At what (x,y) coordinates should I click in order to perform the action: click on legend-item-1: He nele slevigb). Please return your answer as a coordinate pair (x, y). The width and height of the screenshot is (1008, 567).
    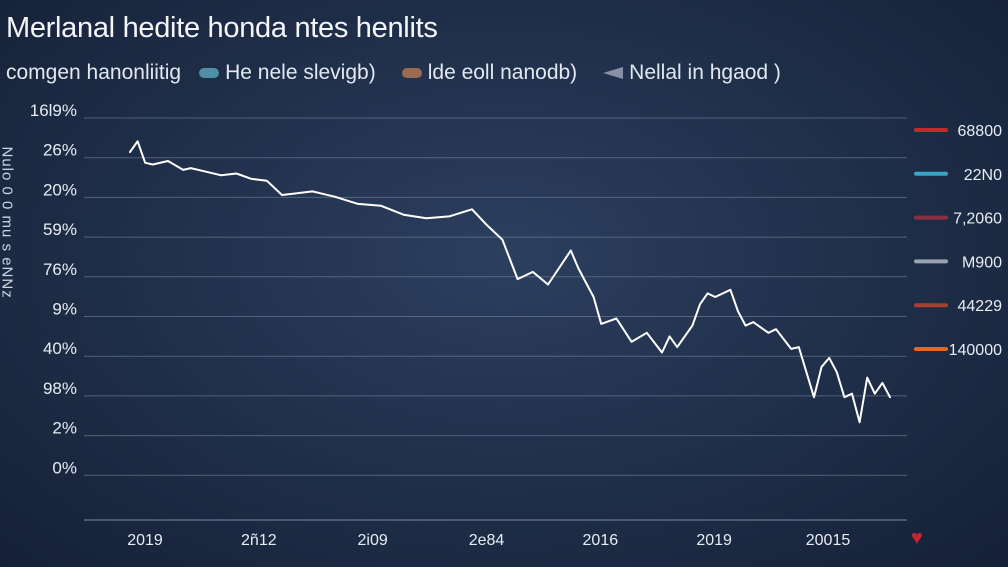
    Looking at the image, I should click on (287, 73).